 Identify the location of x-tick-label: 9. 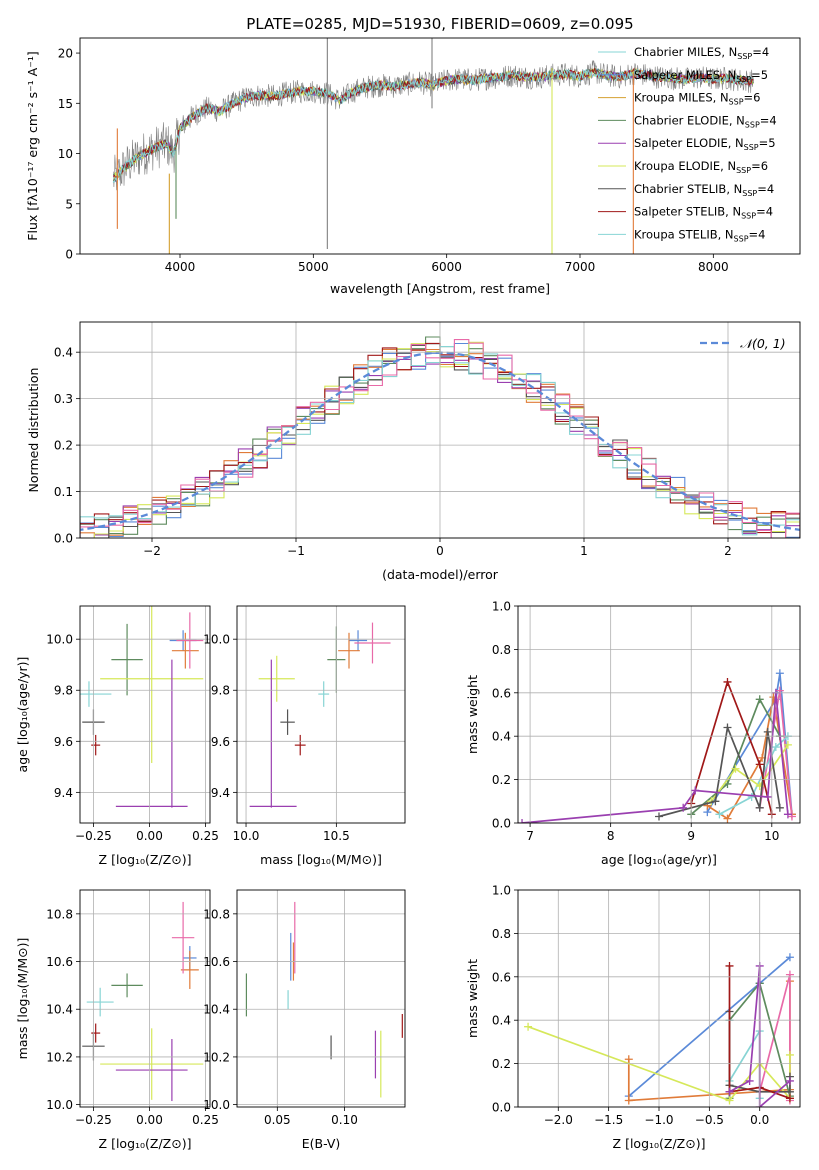
(691, 836).